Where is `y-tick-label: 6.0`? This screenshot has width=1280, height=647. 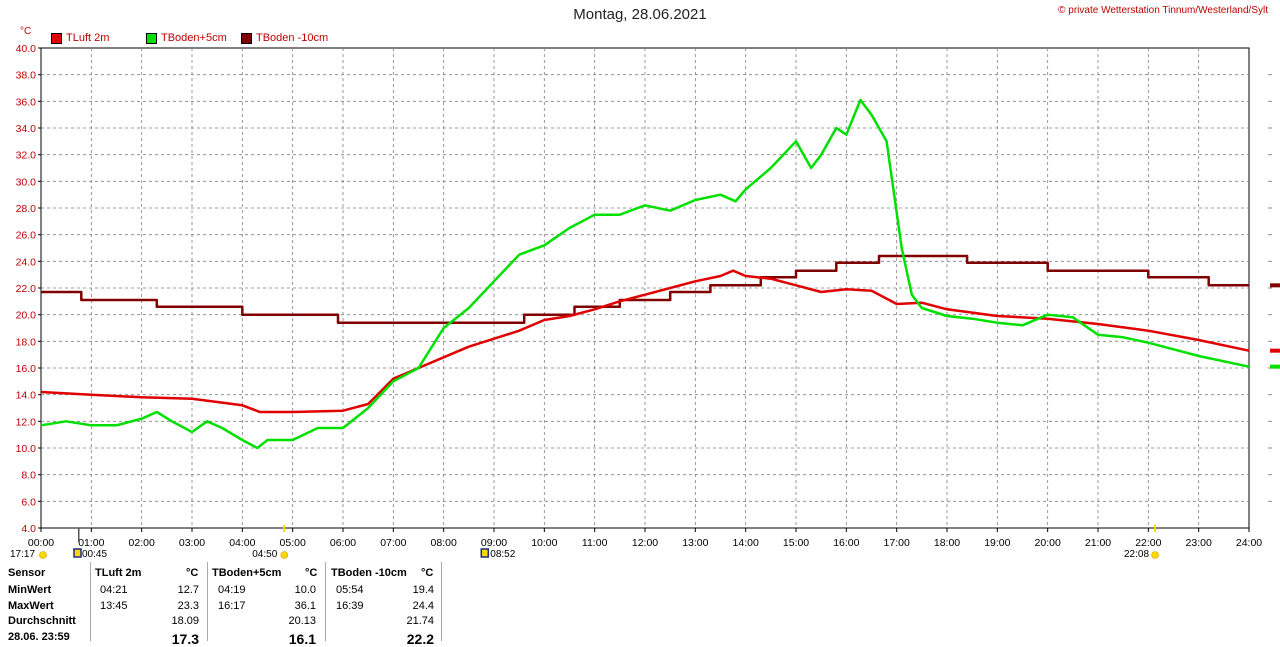 y-tick-label: 6.0 is located at coordinates (28, 502).